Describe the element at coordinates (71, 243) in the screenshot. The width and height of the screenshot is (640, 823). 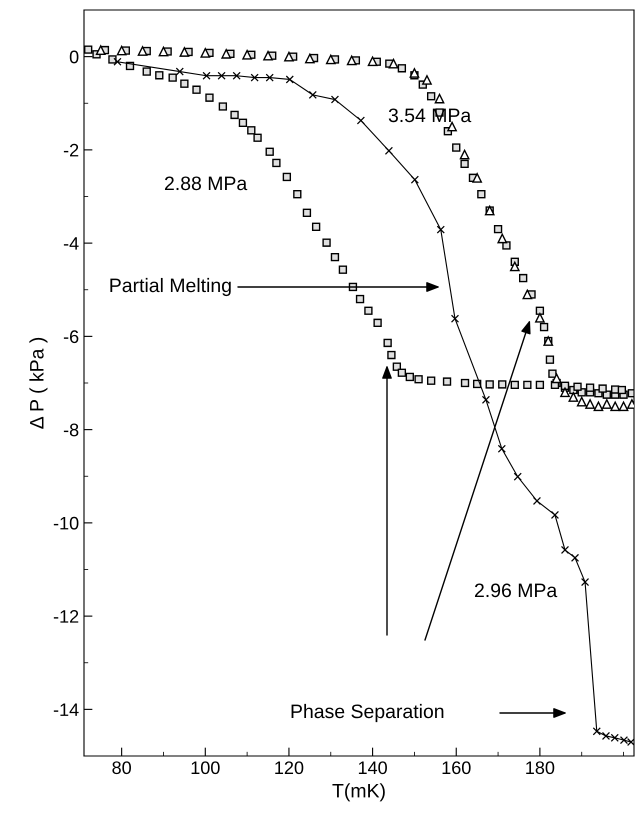
I see `y-tick-label: -4` at that location.